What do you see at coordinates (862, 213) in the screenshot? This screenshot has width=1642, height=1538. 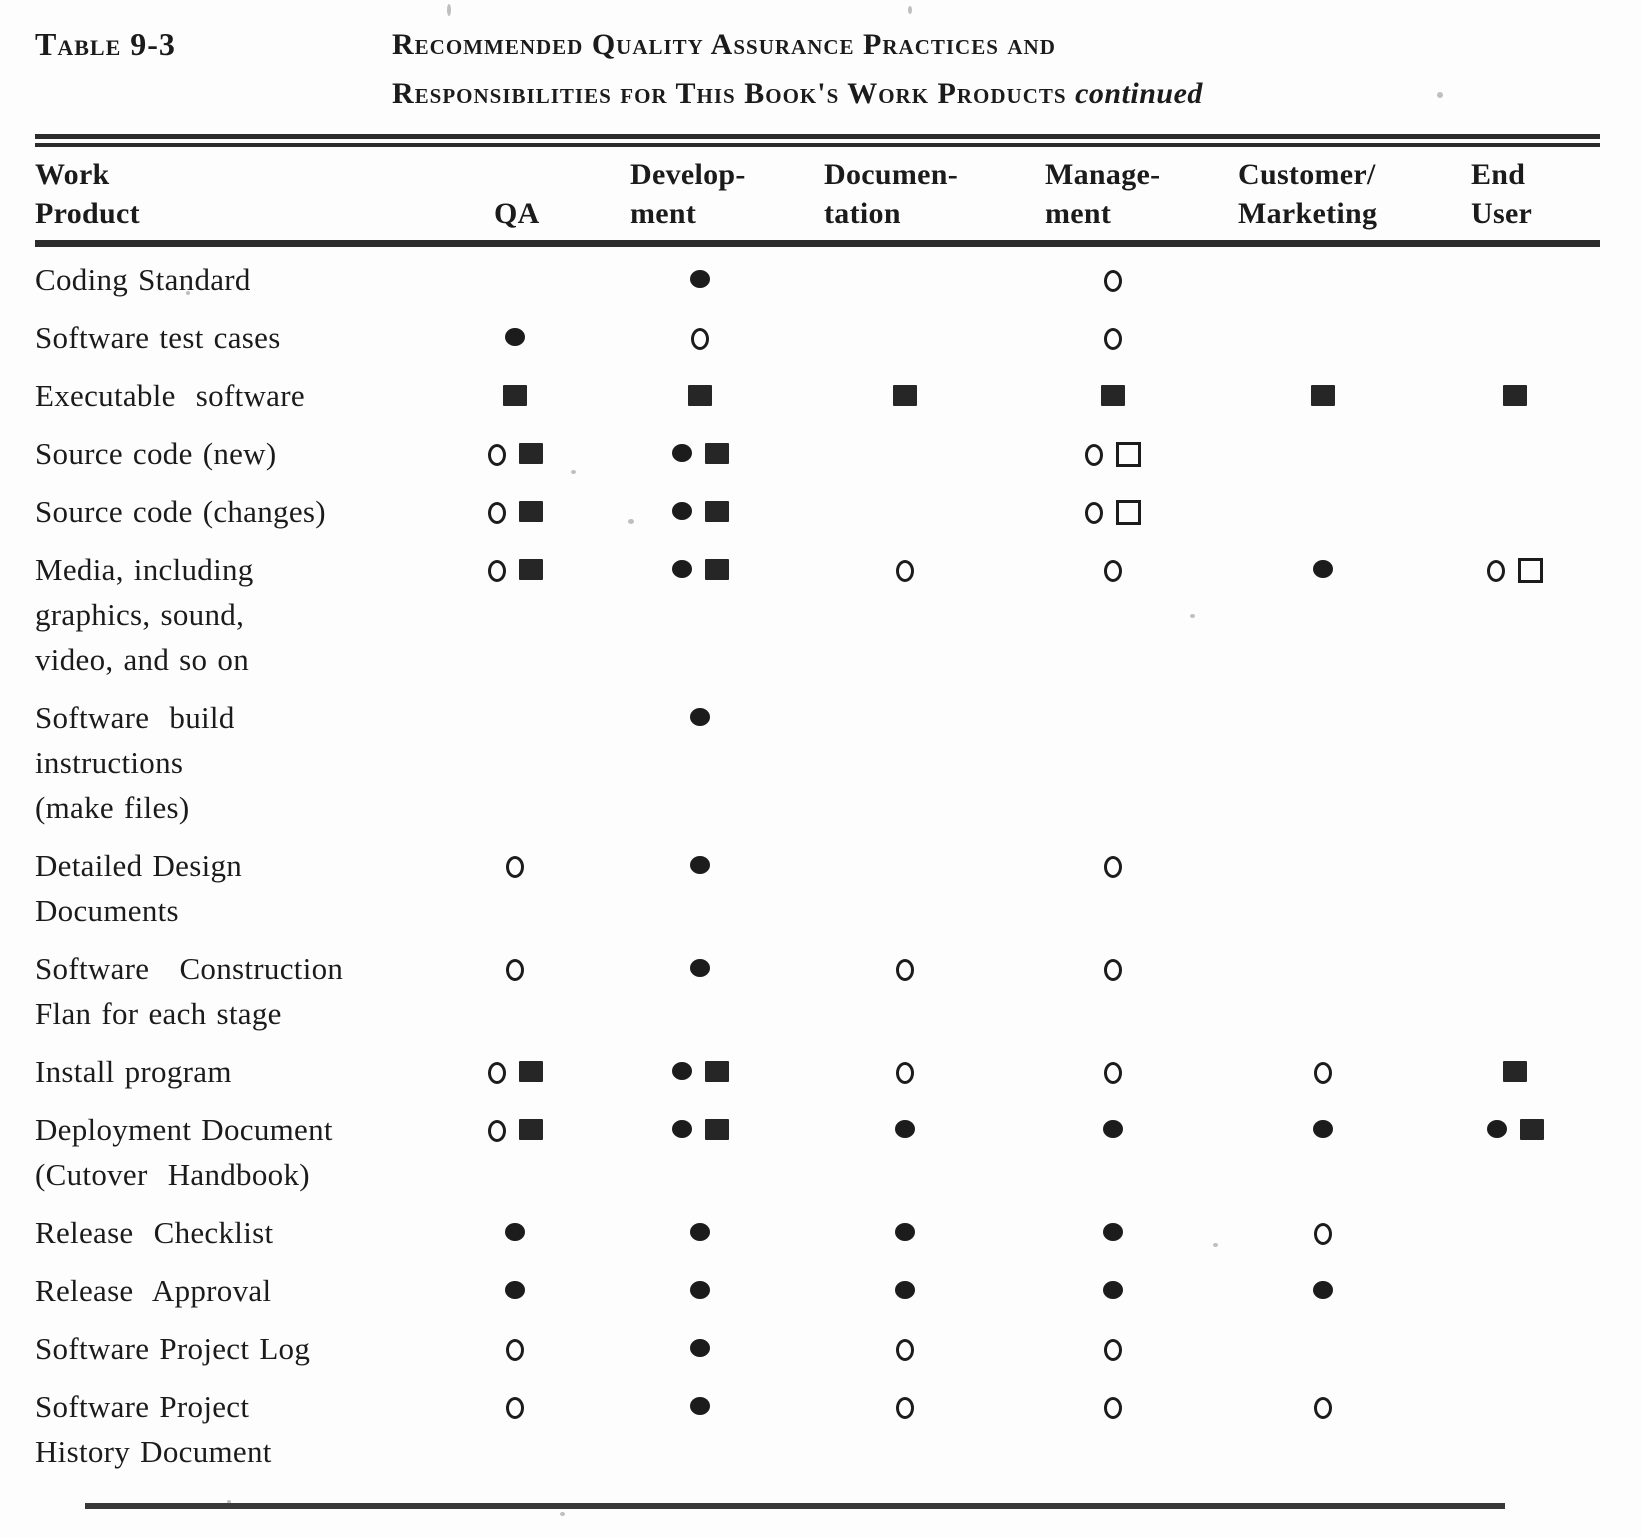 I see `column-header-line: tation` at bounding box center [862, 213].